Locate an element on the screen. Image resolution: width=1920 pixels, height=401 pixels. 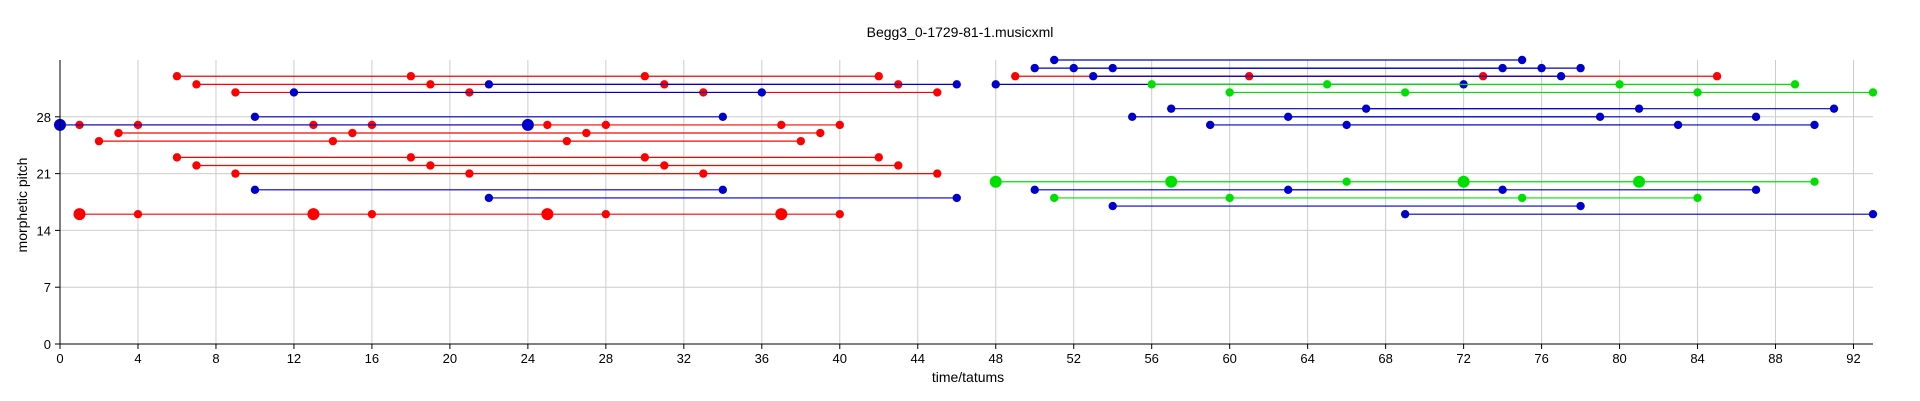
x-tick-label: 4 is located at coordinates (137, 358).